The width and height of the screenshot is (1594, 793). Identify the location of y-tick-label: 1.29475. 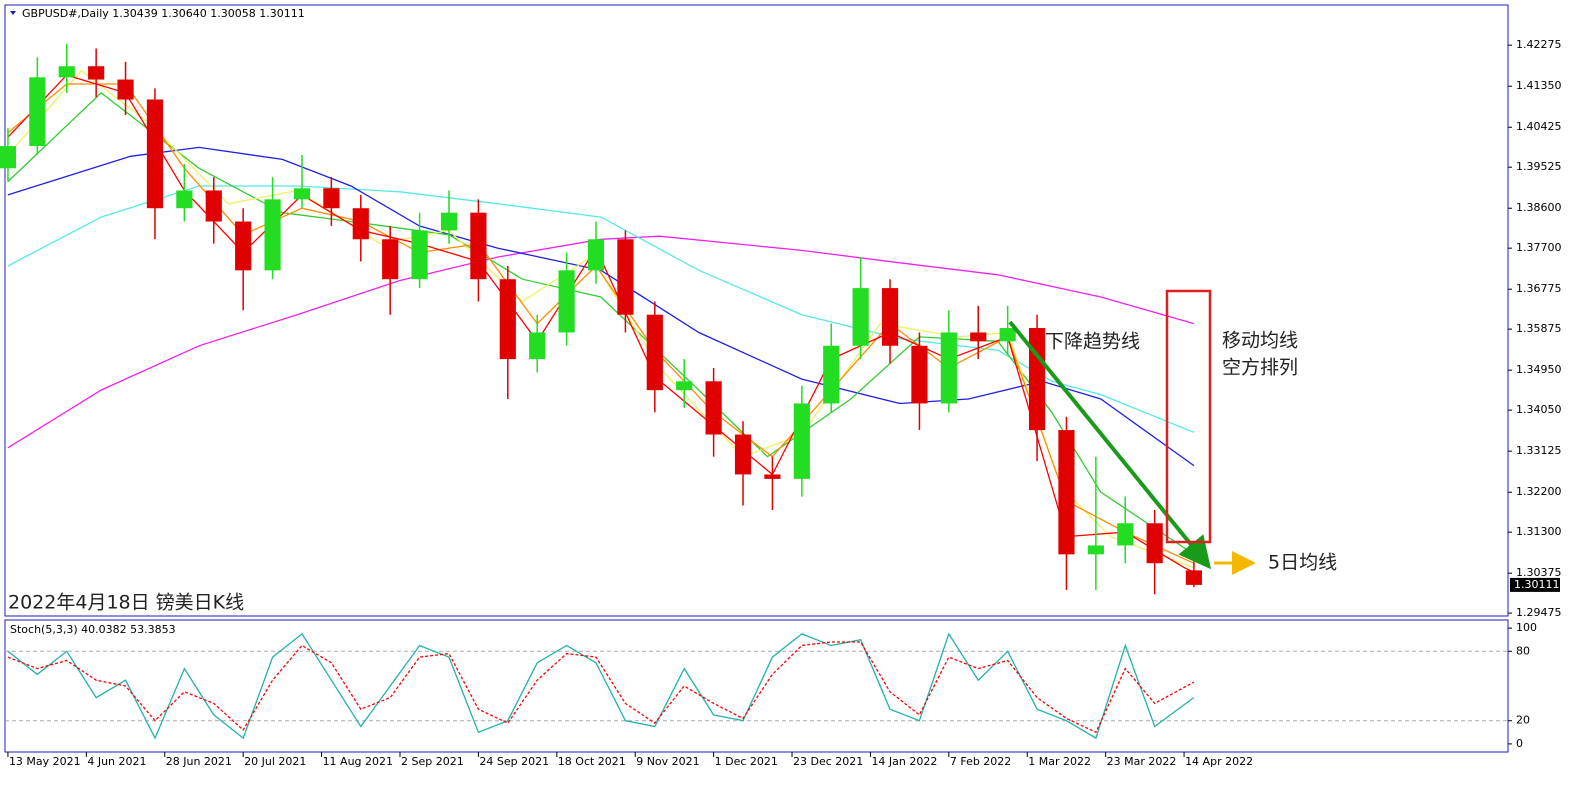
(1539, 612).